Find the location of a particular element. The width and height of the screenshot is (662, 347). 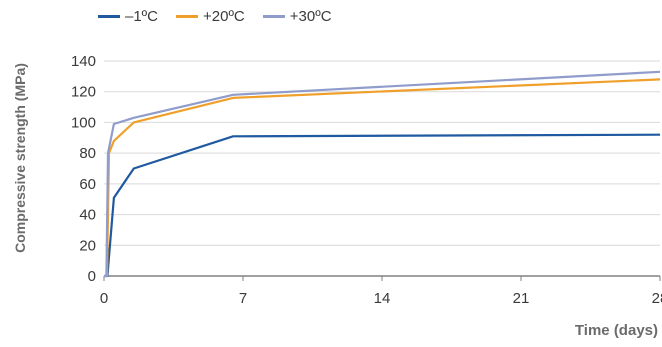

x-tick-label: 21 is located at coordinates (521, 298).